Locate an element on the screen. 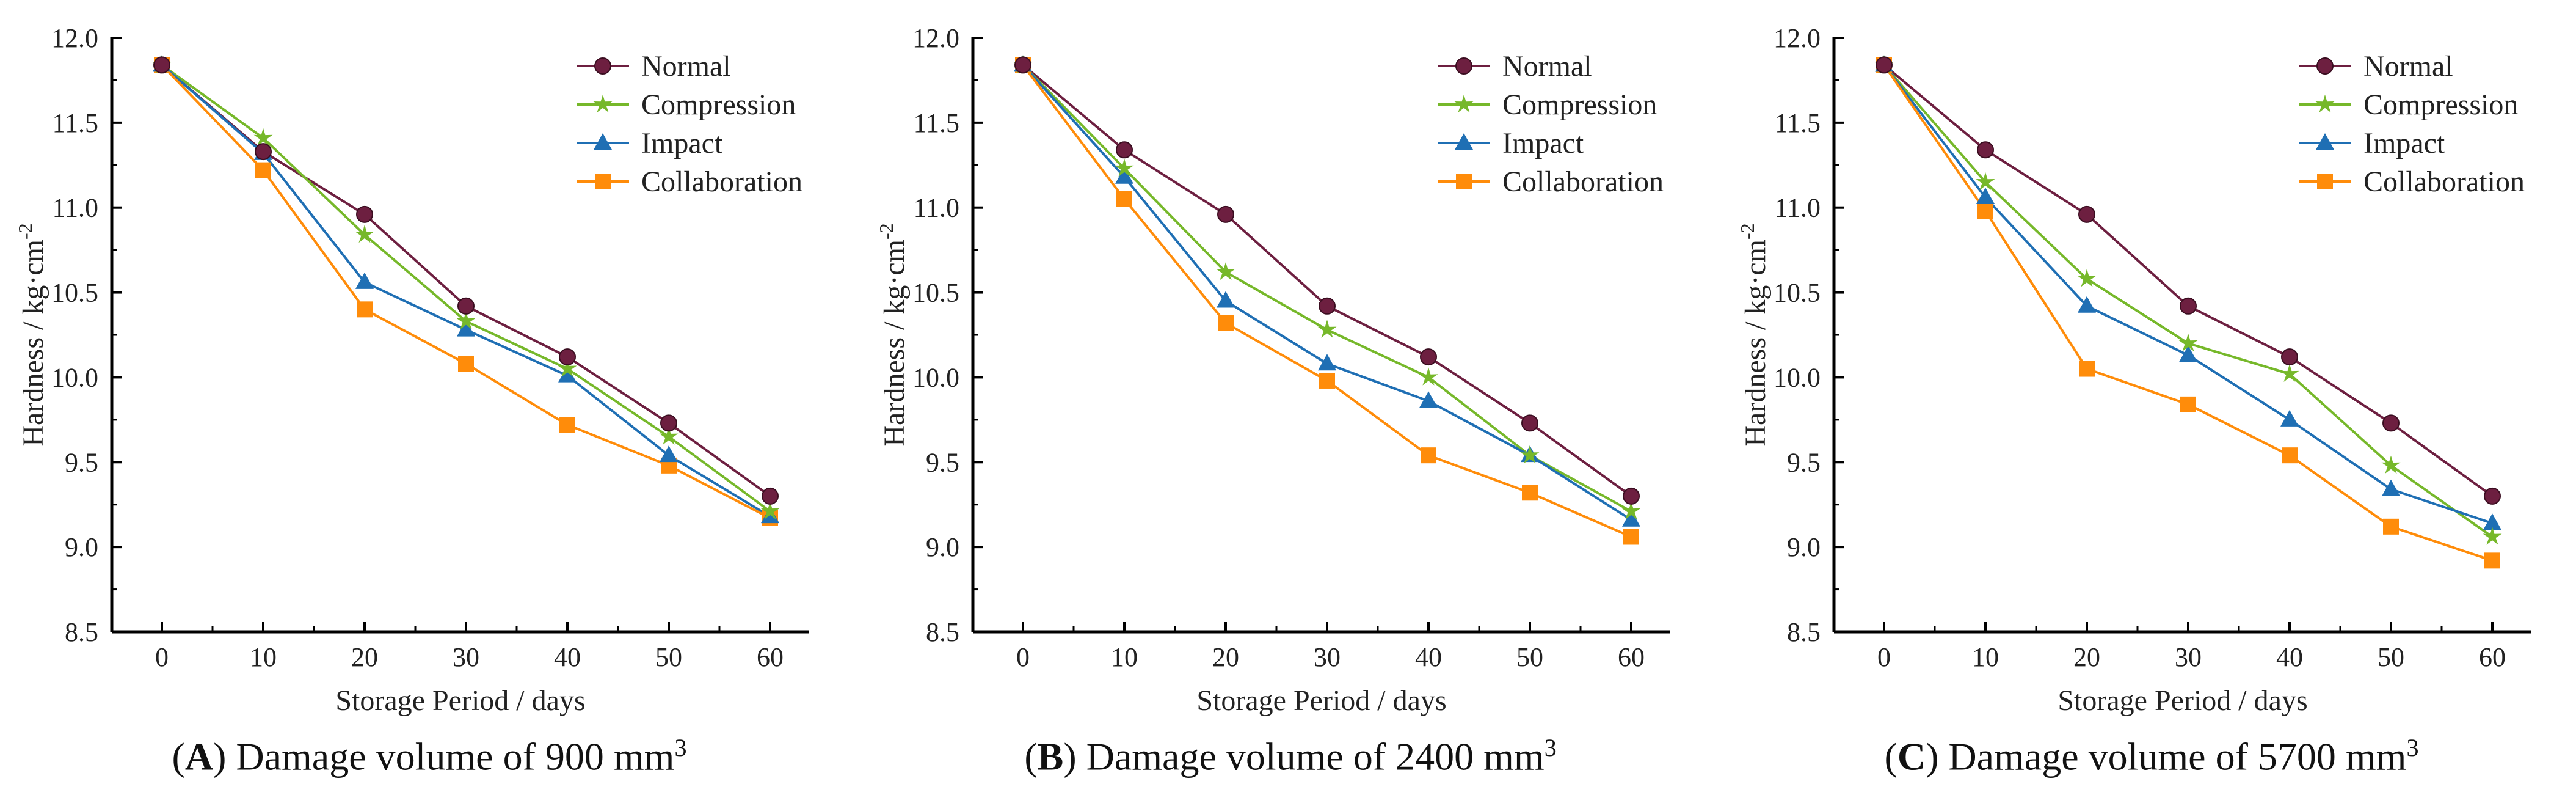  x-axis-label: Storage Period / days is located at coordinates (1321, 700).